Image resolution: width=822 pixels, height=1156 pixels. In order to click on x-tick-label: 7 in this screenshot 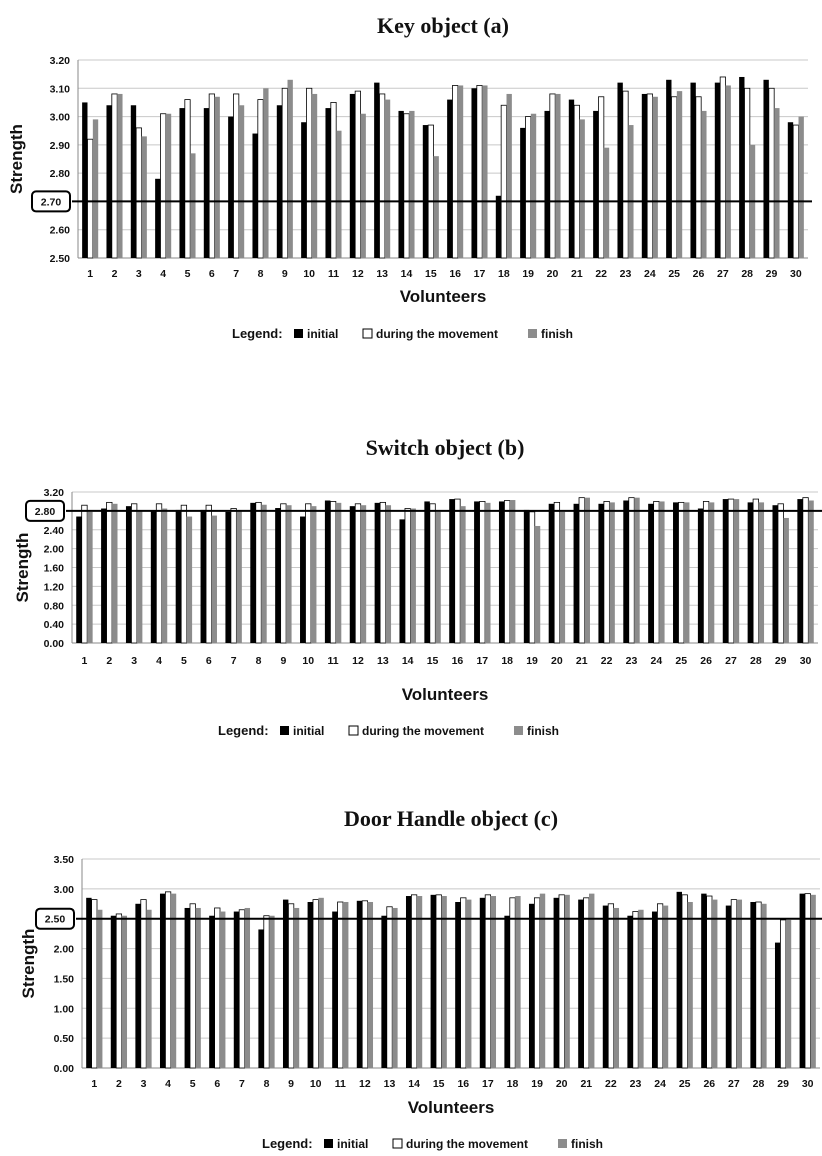, I will do `click(236, 274)`.